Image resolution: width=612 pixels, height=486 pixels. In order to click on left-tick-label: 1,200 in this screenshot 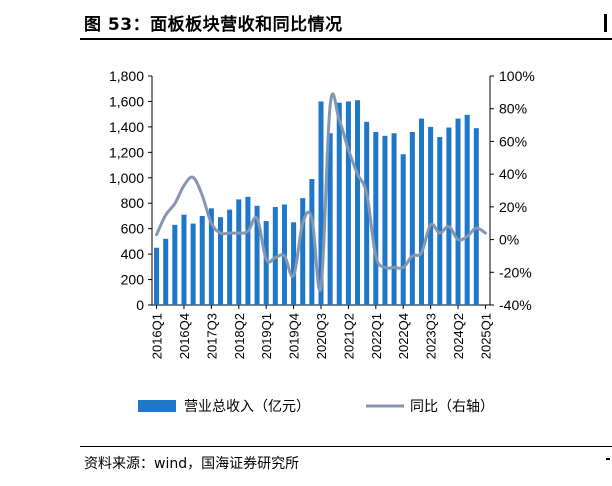, I will do `click(126, 152)`.